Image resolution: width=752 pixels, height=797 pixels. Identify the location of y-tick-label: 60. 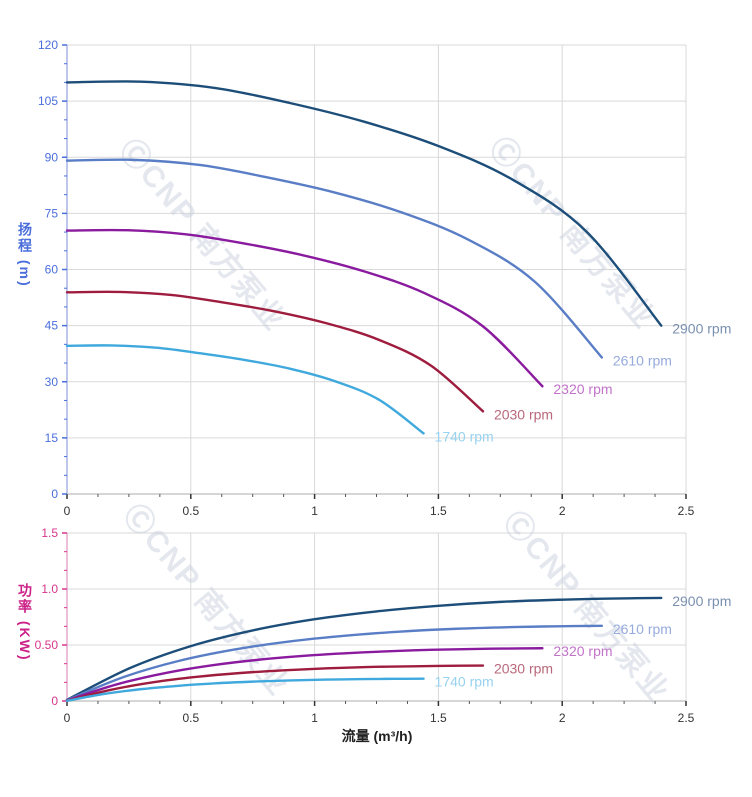
(52, 270).